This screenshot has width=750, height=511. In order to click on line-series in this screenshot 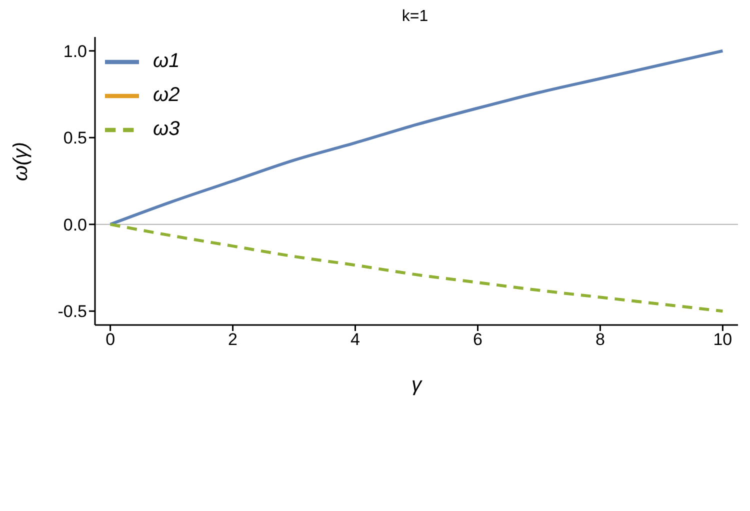, I will do `click(416, 267)`.